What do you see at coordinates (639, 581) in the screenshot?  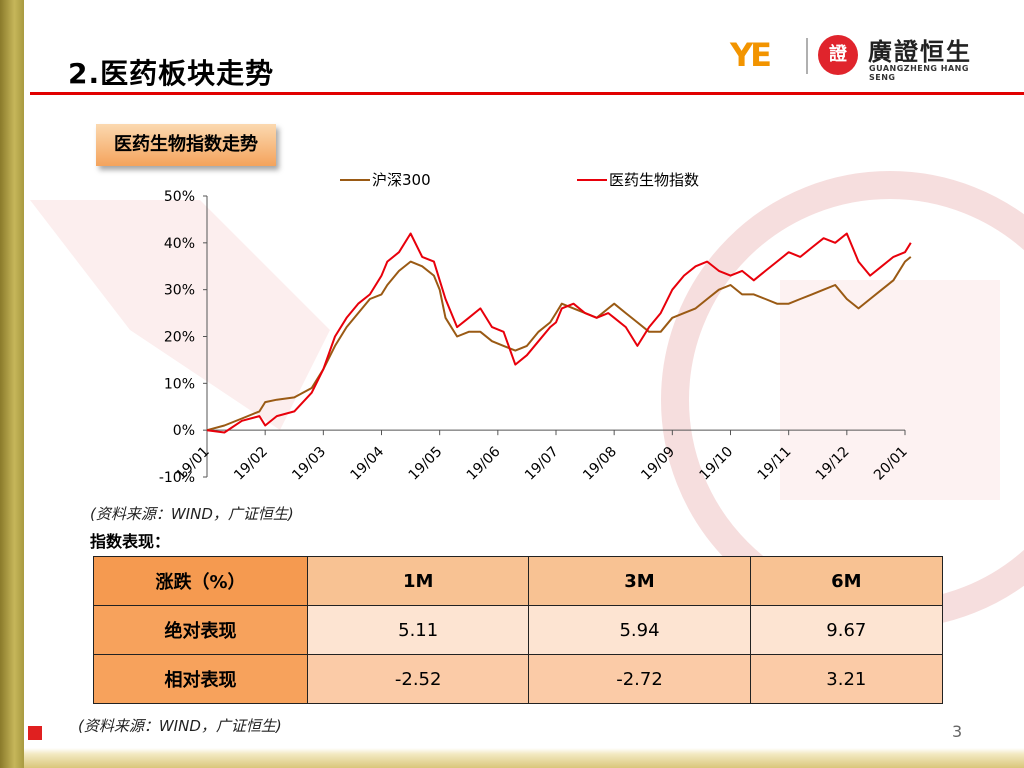 I see `table-header-cell: 3M` at bounding box center [639, 581].